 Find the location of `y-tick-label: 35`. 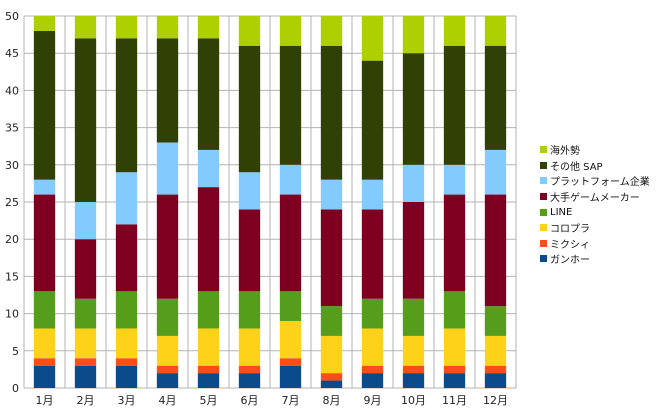

y-tick-label: 35 is located at coordinates (12, 128).